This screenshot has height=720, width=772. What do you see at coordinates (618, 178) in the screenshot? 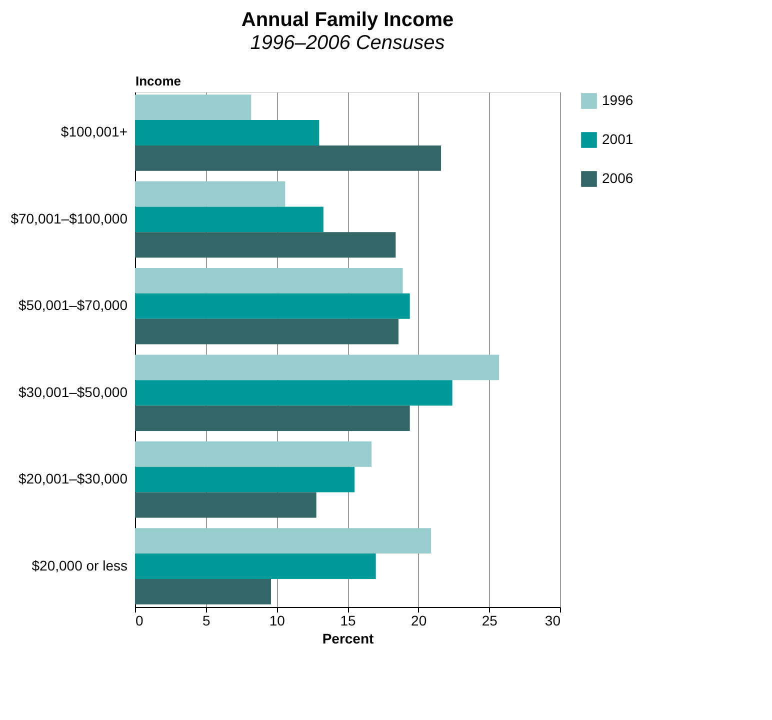
I see `legend-label: 2006` at bounding box center [618, 178].